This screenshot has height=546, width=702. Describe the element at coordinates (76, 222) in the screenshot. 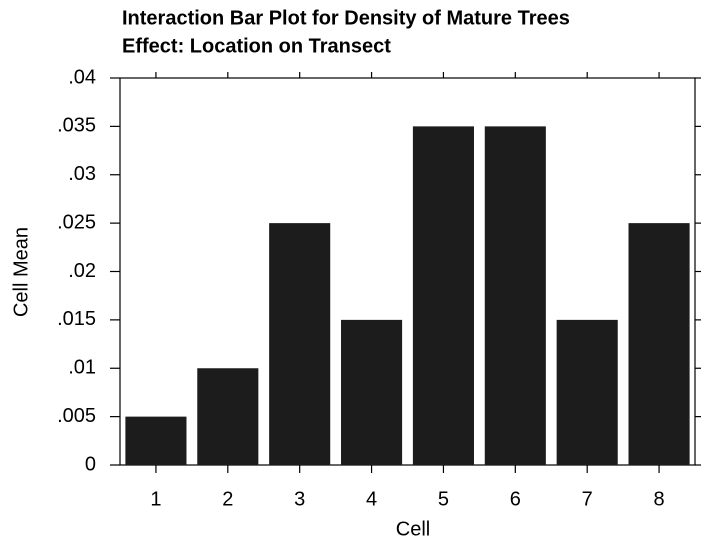

I see `y-tick-label: .025` at that location.